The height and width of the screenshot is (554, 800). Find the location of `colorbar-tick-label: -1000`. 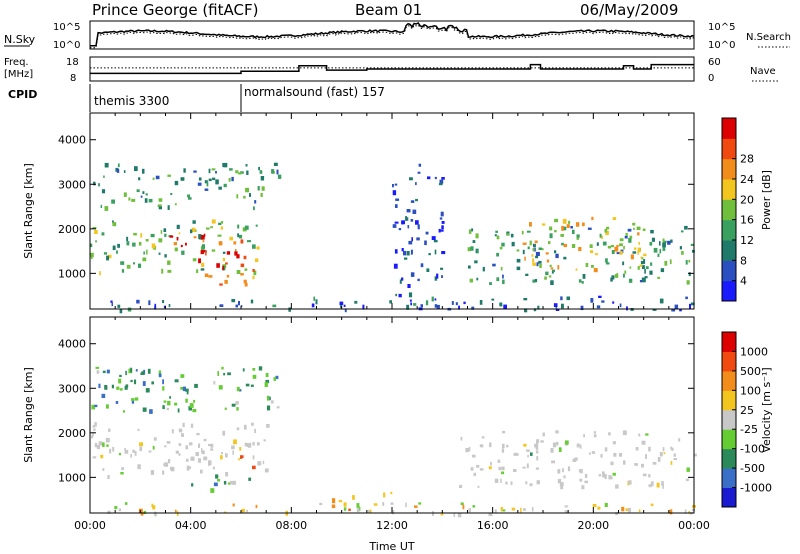

colorbar-tick-label: -1000 is located at coordinates (756, 488).